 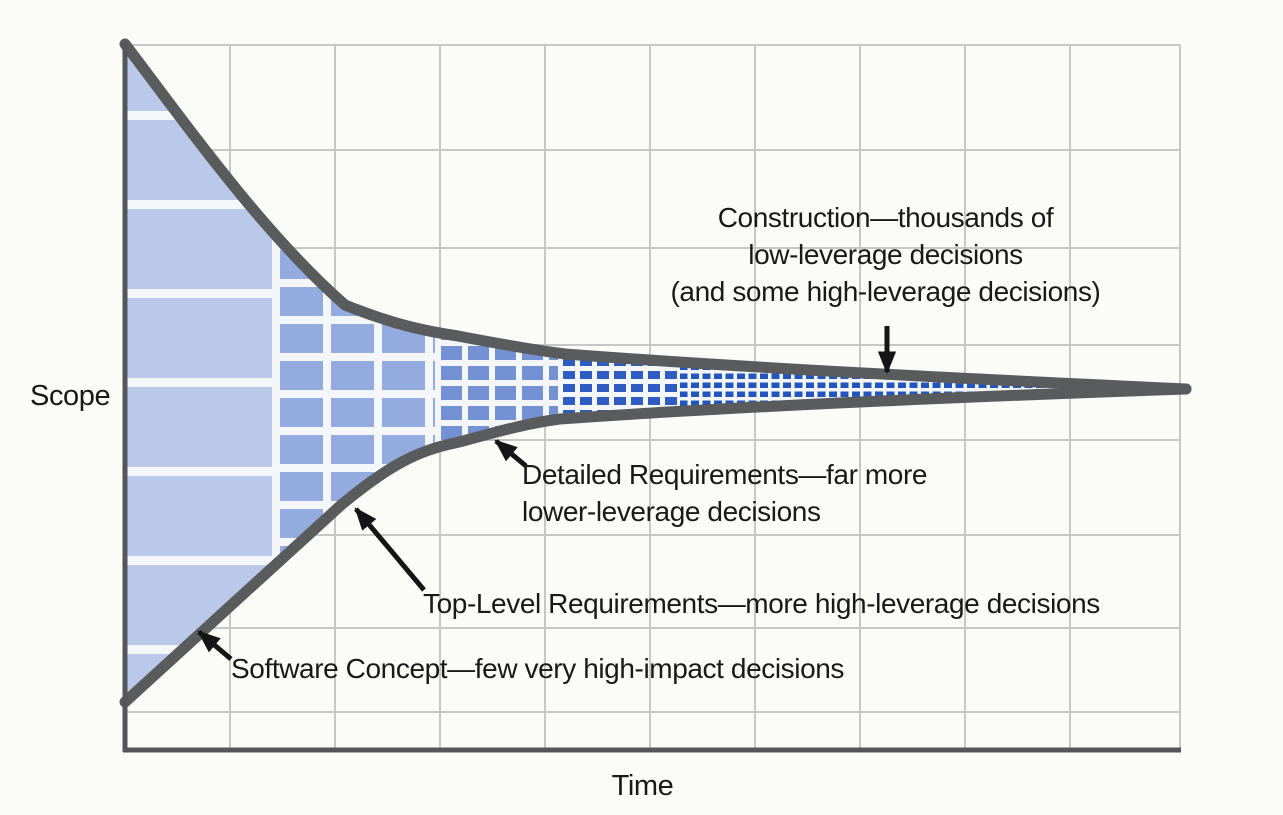 What do you see at coordinates (215, 645) in the screenshot?
I see `software-concept-arrow` at bounding box center [215, 645].